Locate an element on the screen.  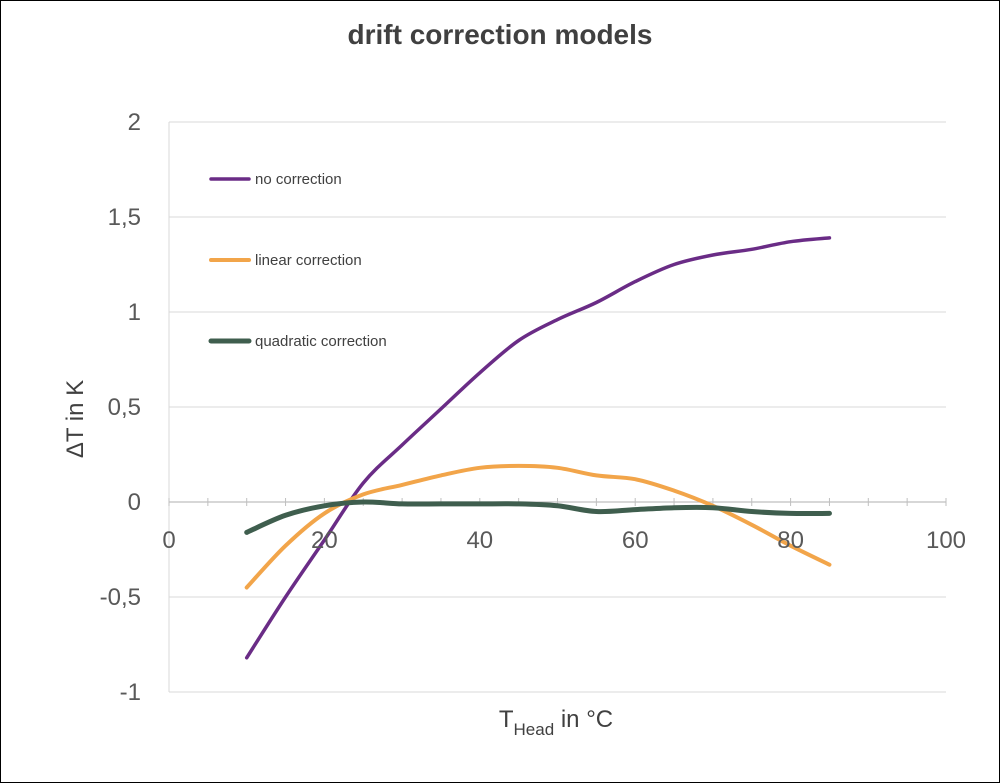
series-line-quadratic-correction is located at coordinates (538, 517).